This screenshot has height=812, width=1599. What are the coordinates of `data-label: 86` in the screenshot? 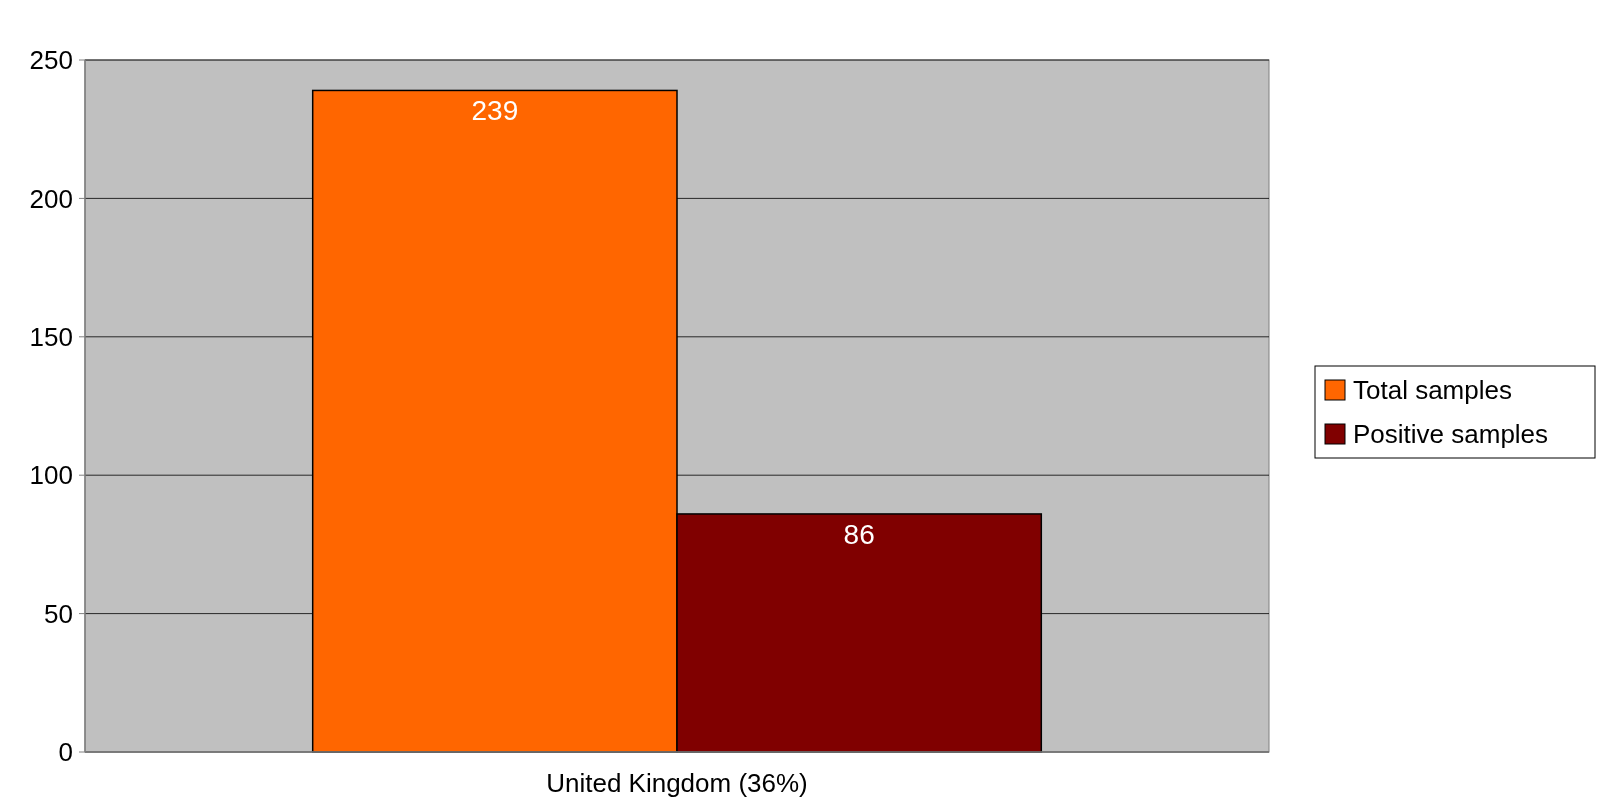 It's located at (859, 534).